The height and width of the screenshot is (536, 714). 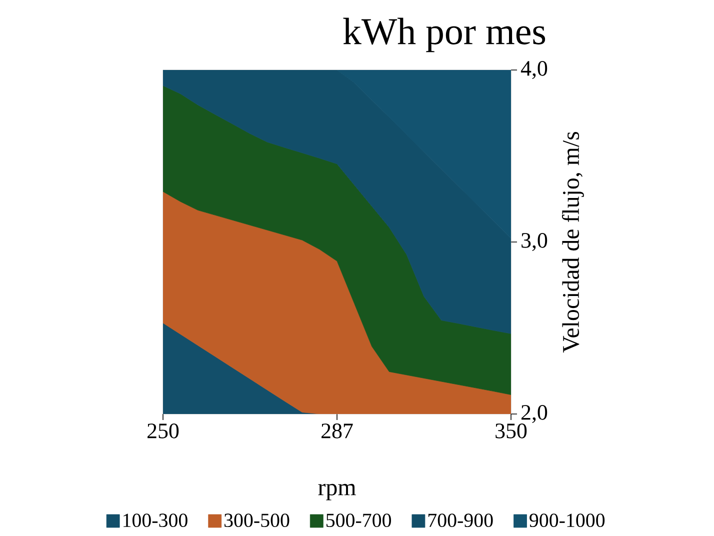 What do you see at coordinates (534, 70) in the screenshot?
I see `y-tick-label: 4,0` at bounding box center [534, 70].